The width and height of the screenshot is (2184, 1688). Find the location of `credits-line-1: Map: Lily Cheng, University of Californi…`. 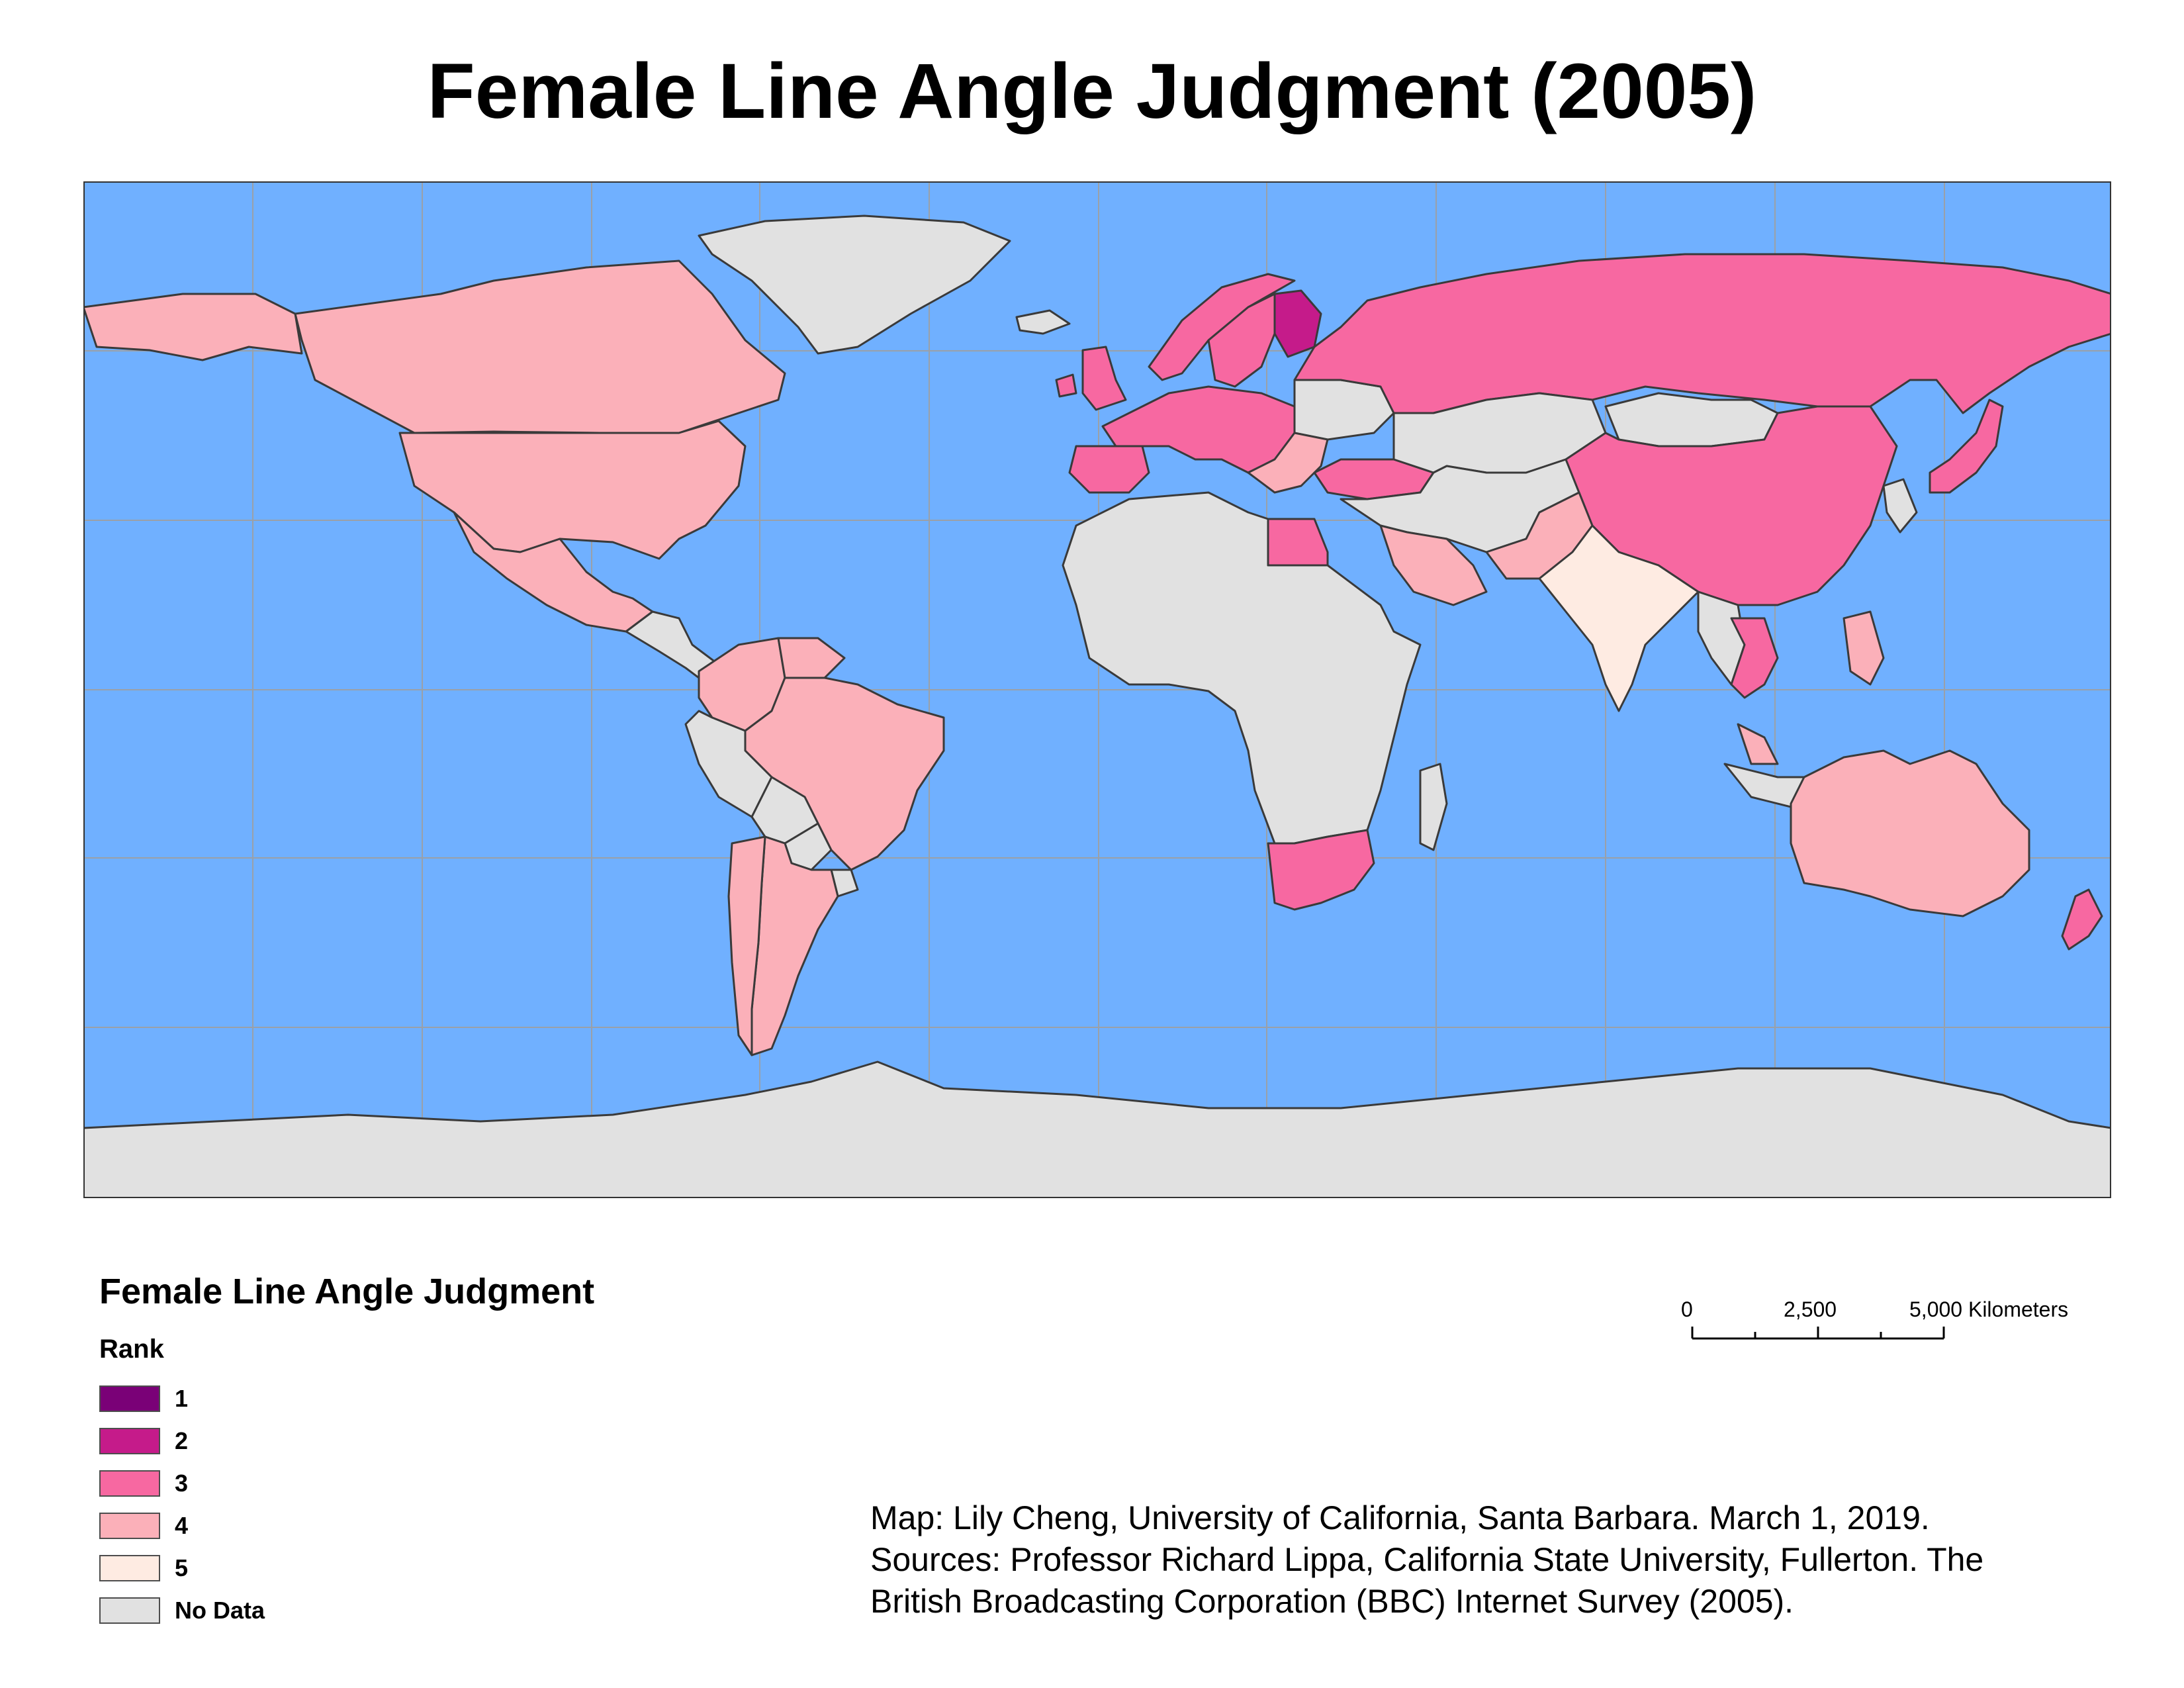

credits-line-1: Map: Lily Cheng, University of Californi… is located at coordinates (1400, 1517).